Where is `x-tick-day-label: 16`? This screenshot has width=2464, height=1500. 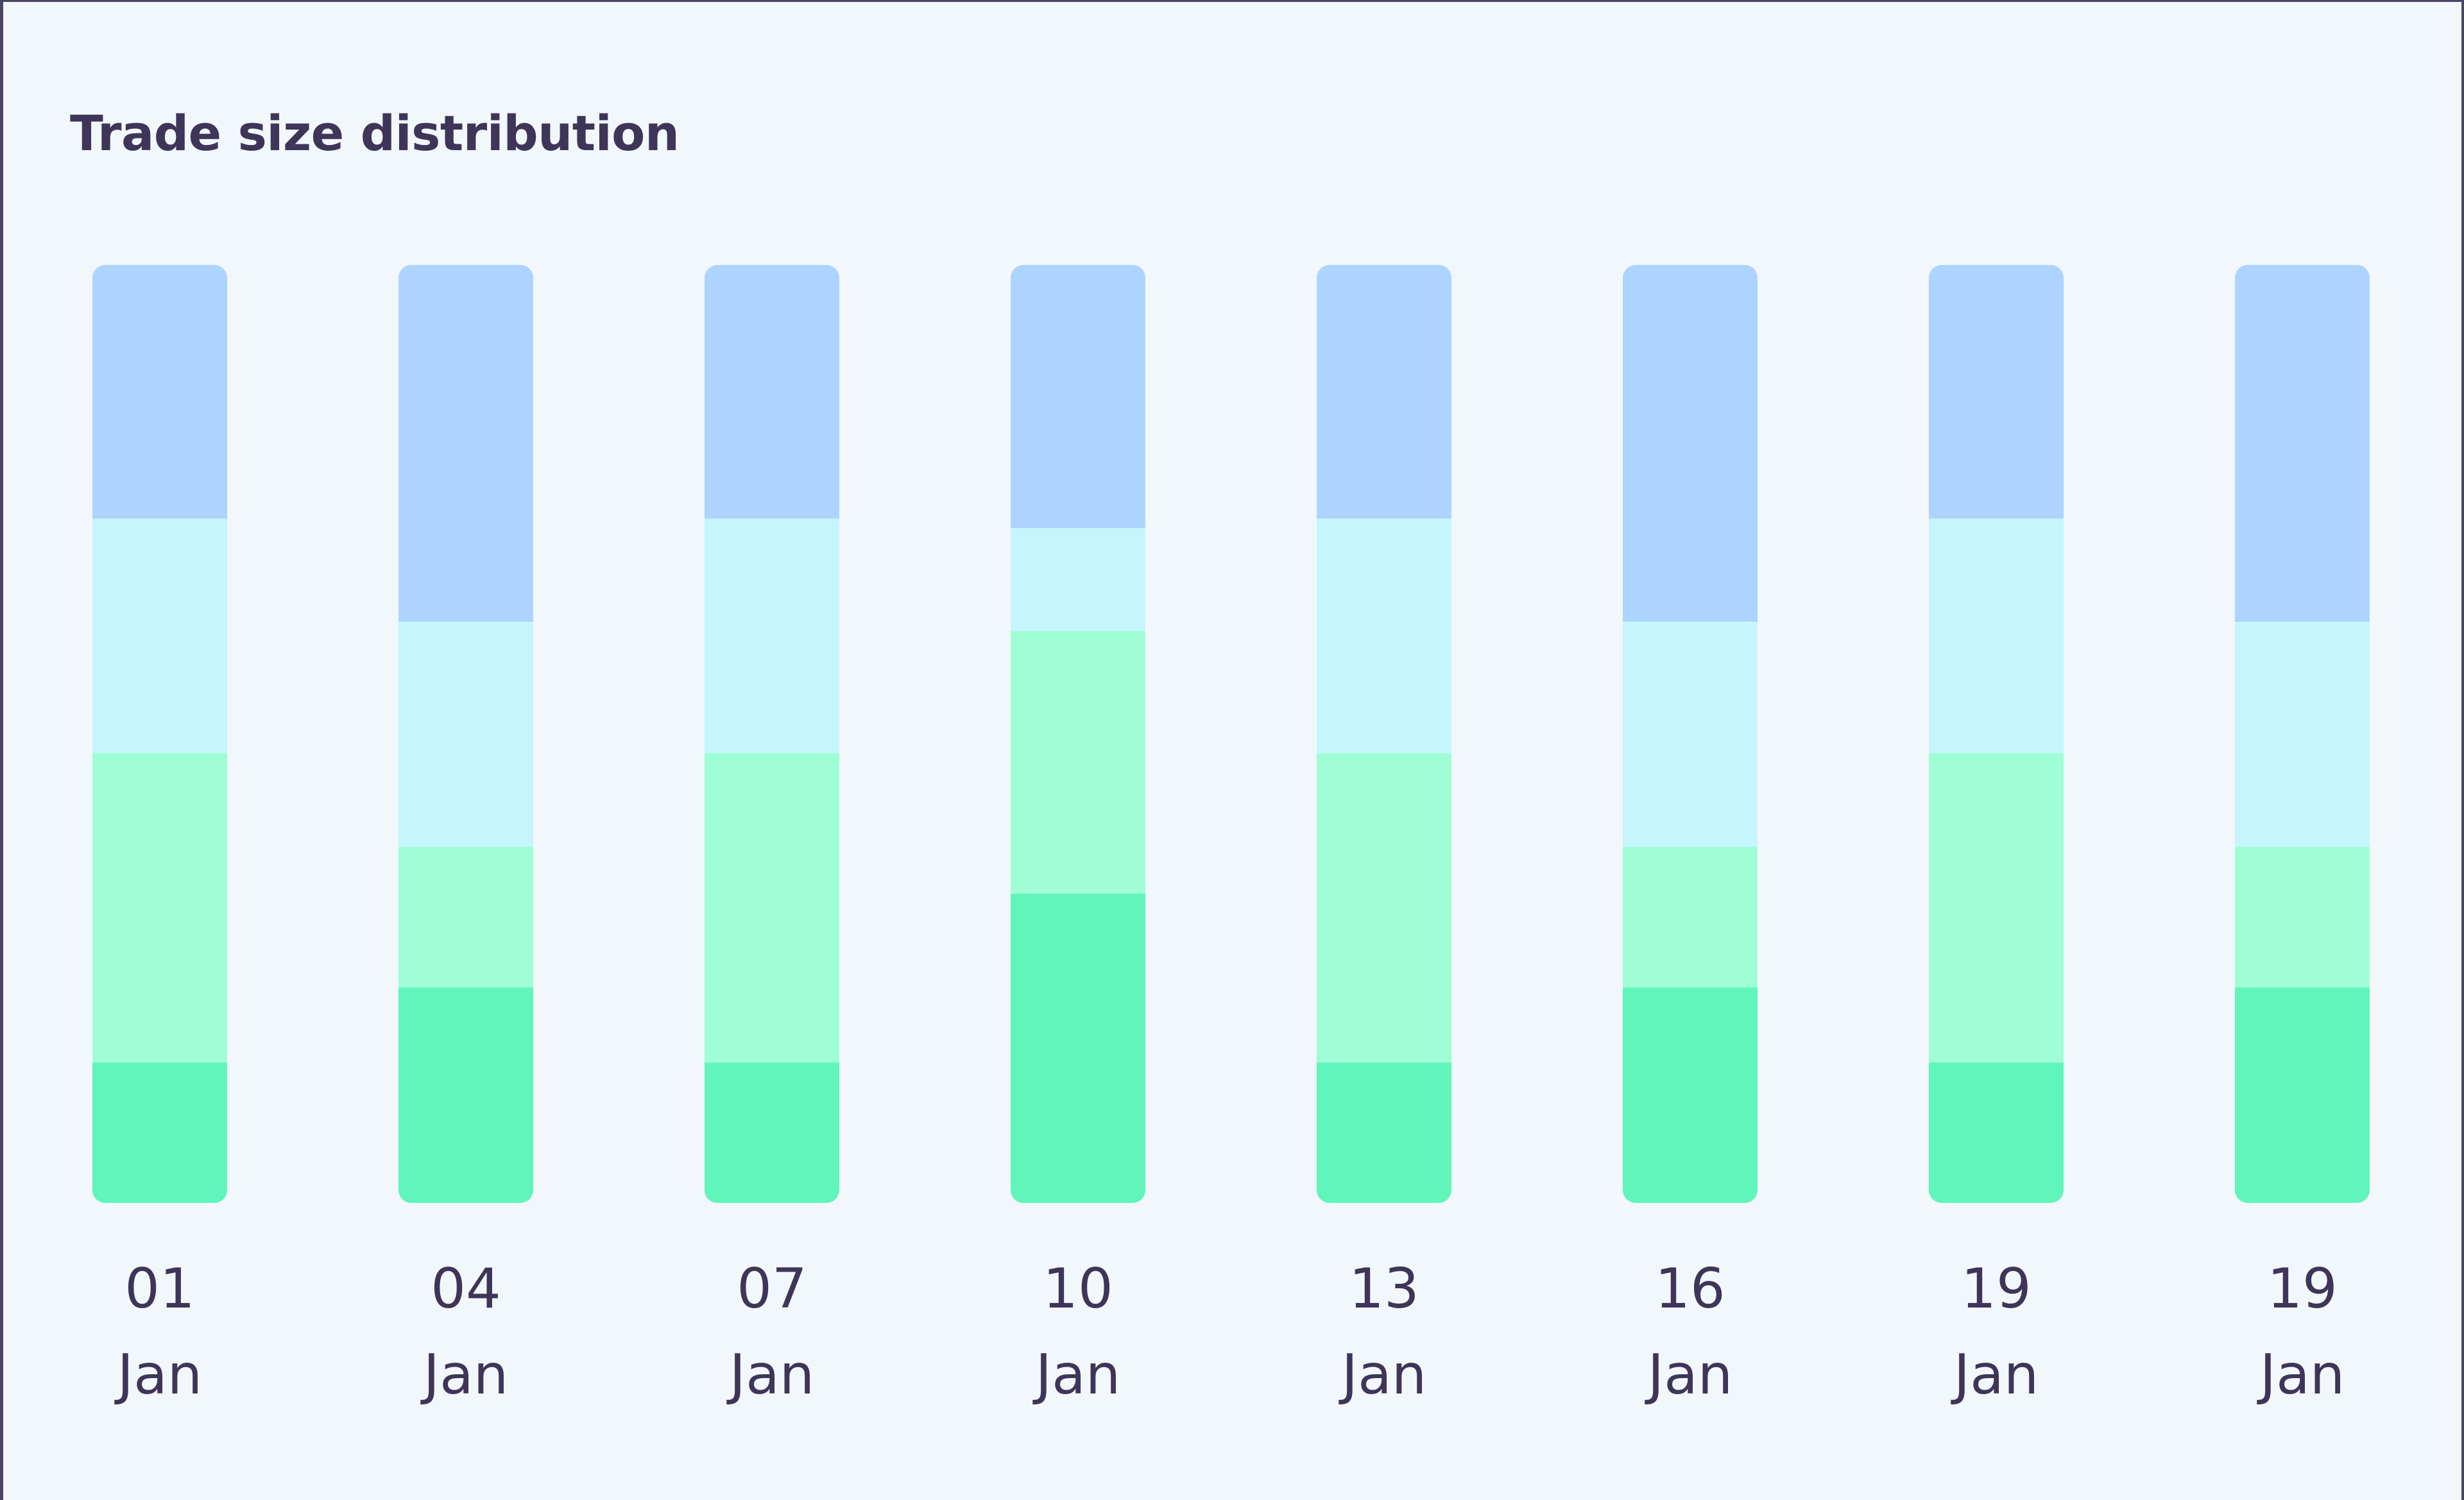 x-tick-day-label: 16 is located at coordinates (1690, 1289).